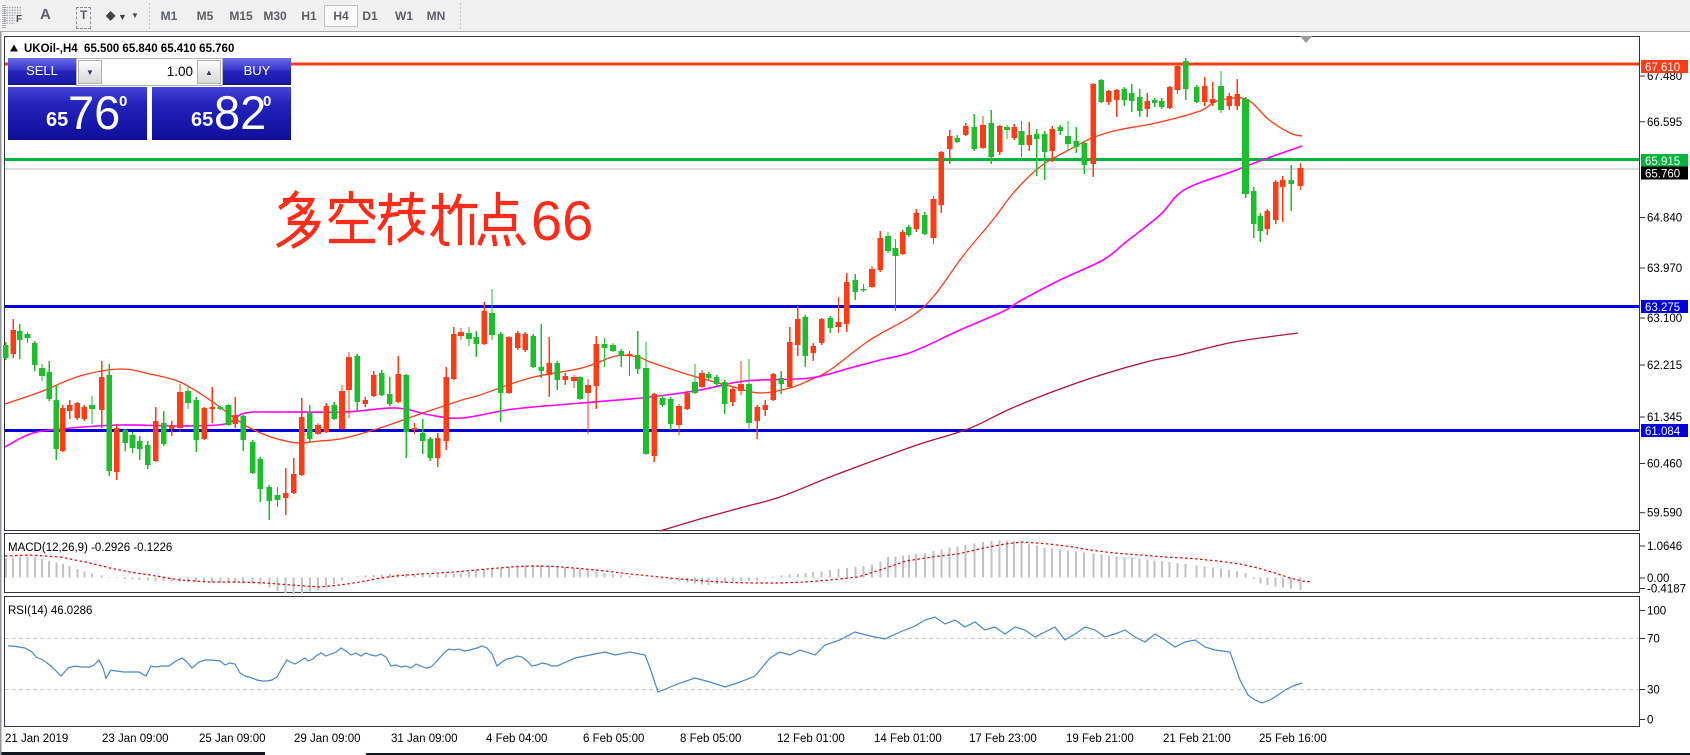  I want to click on svg-text: 70, so click(1653, 640).